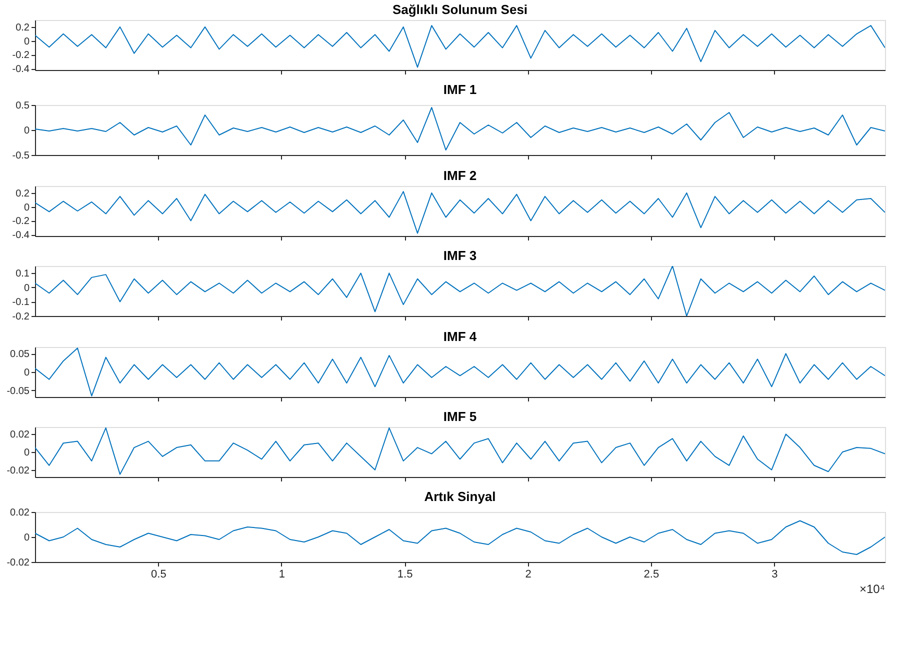 This screenshot has height=654, width=919. What do you see at coordinates (281, 574) in the screenshot?
I see `x-tick-label: 1` at bounding box center [281, 574].